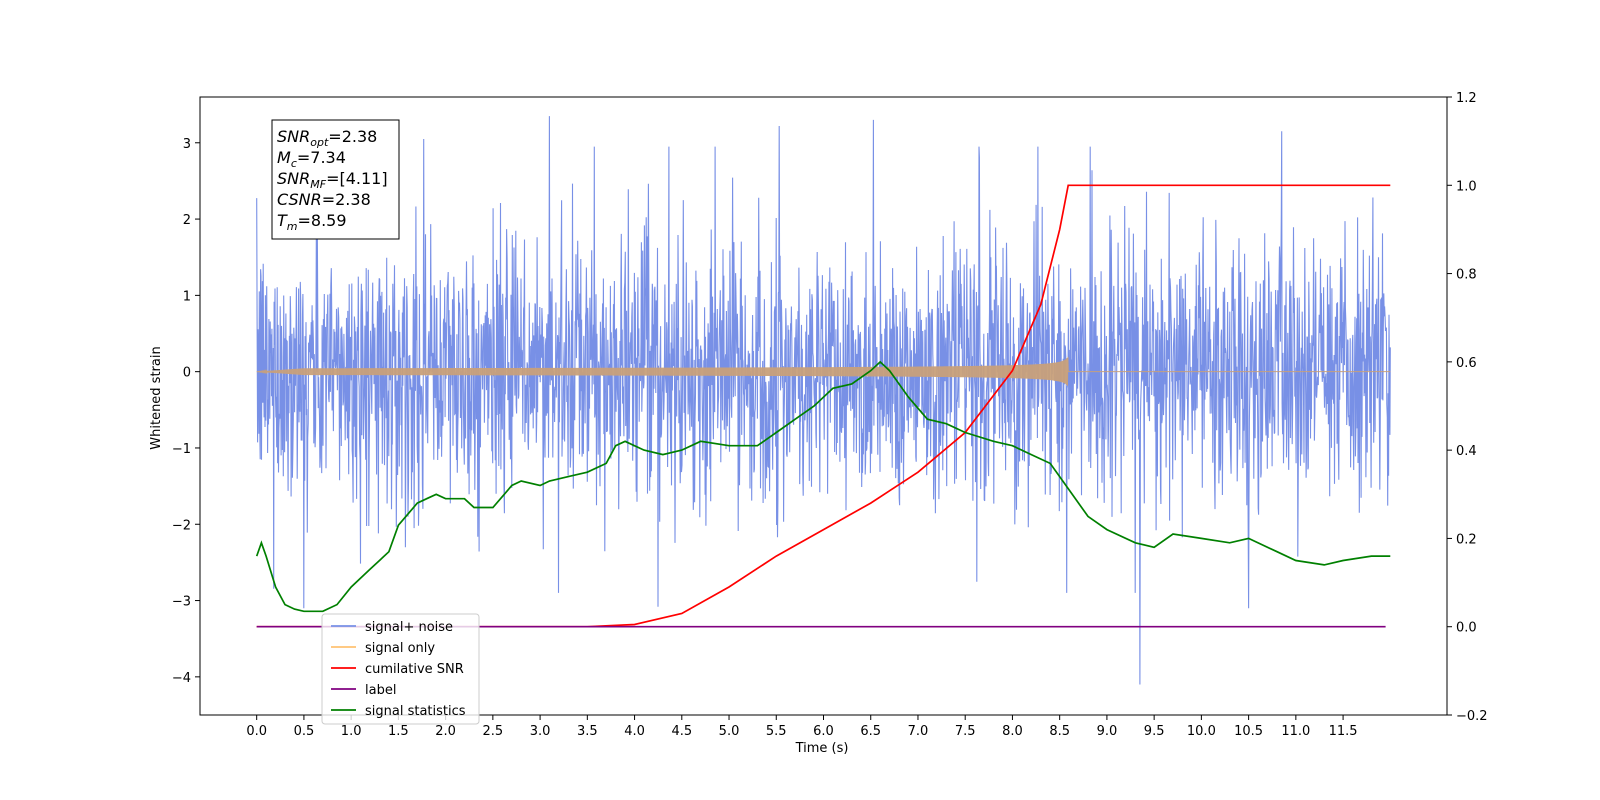 The height and width of the screenshot is (800, 1600). I want to click on x-tick-label: 1.0, so click(351, 731).